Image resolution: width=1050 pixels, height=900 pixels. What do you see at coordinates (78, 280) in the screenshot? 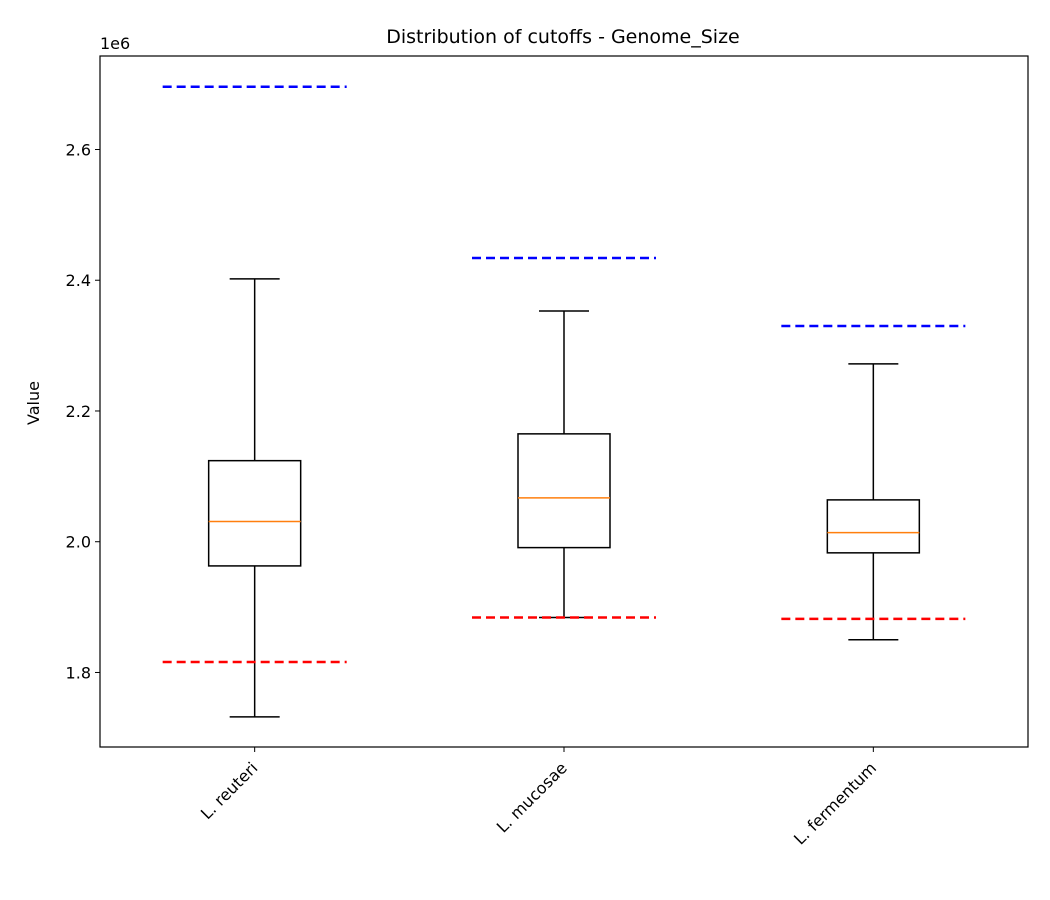
I see `y-tick-label: 2.4` at bounding box center [78, 280].